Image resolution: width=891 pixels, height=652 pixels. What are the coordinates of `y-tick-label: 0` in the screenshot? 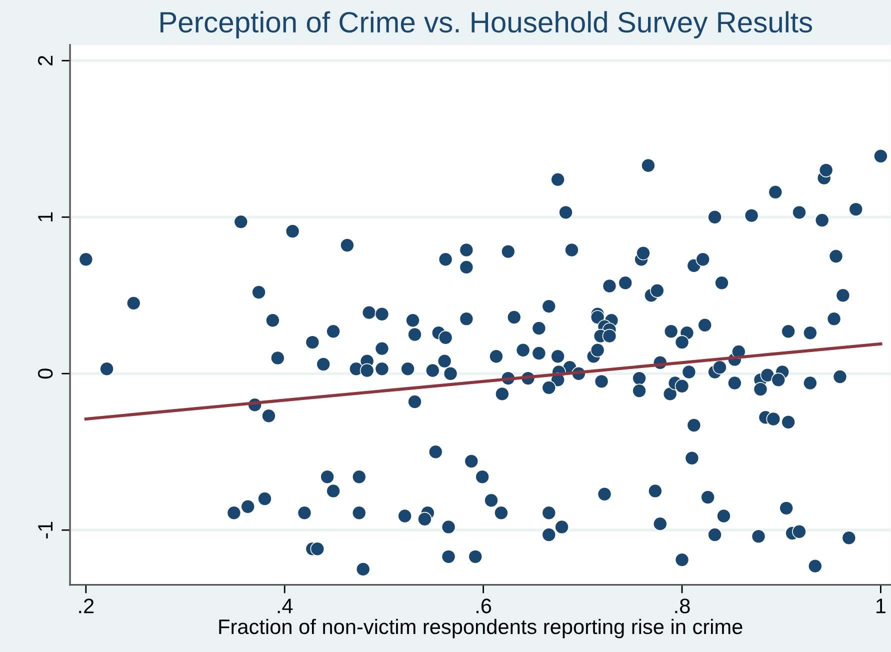 It's located at (45, 373).